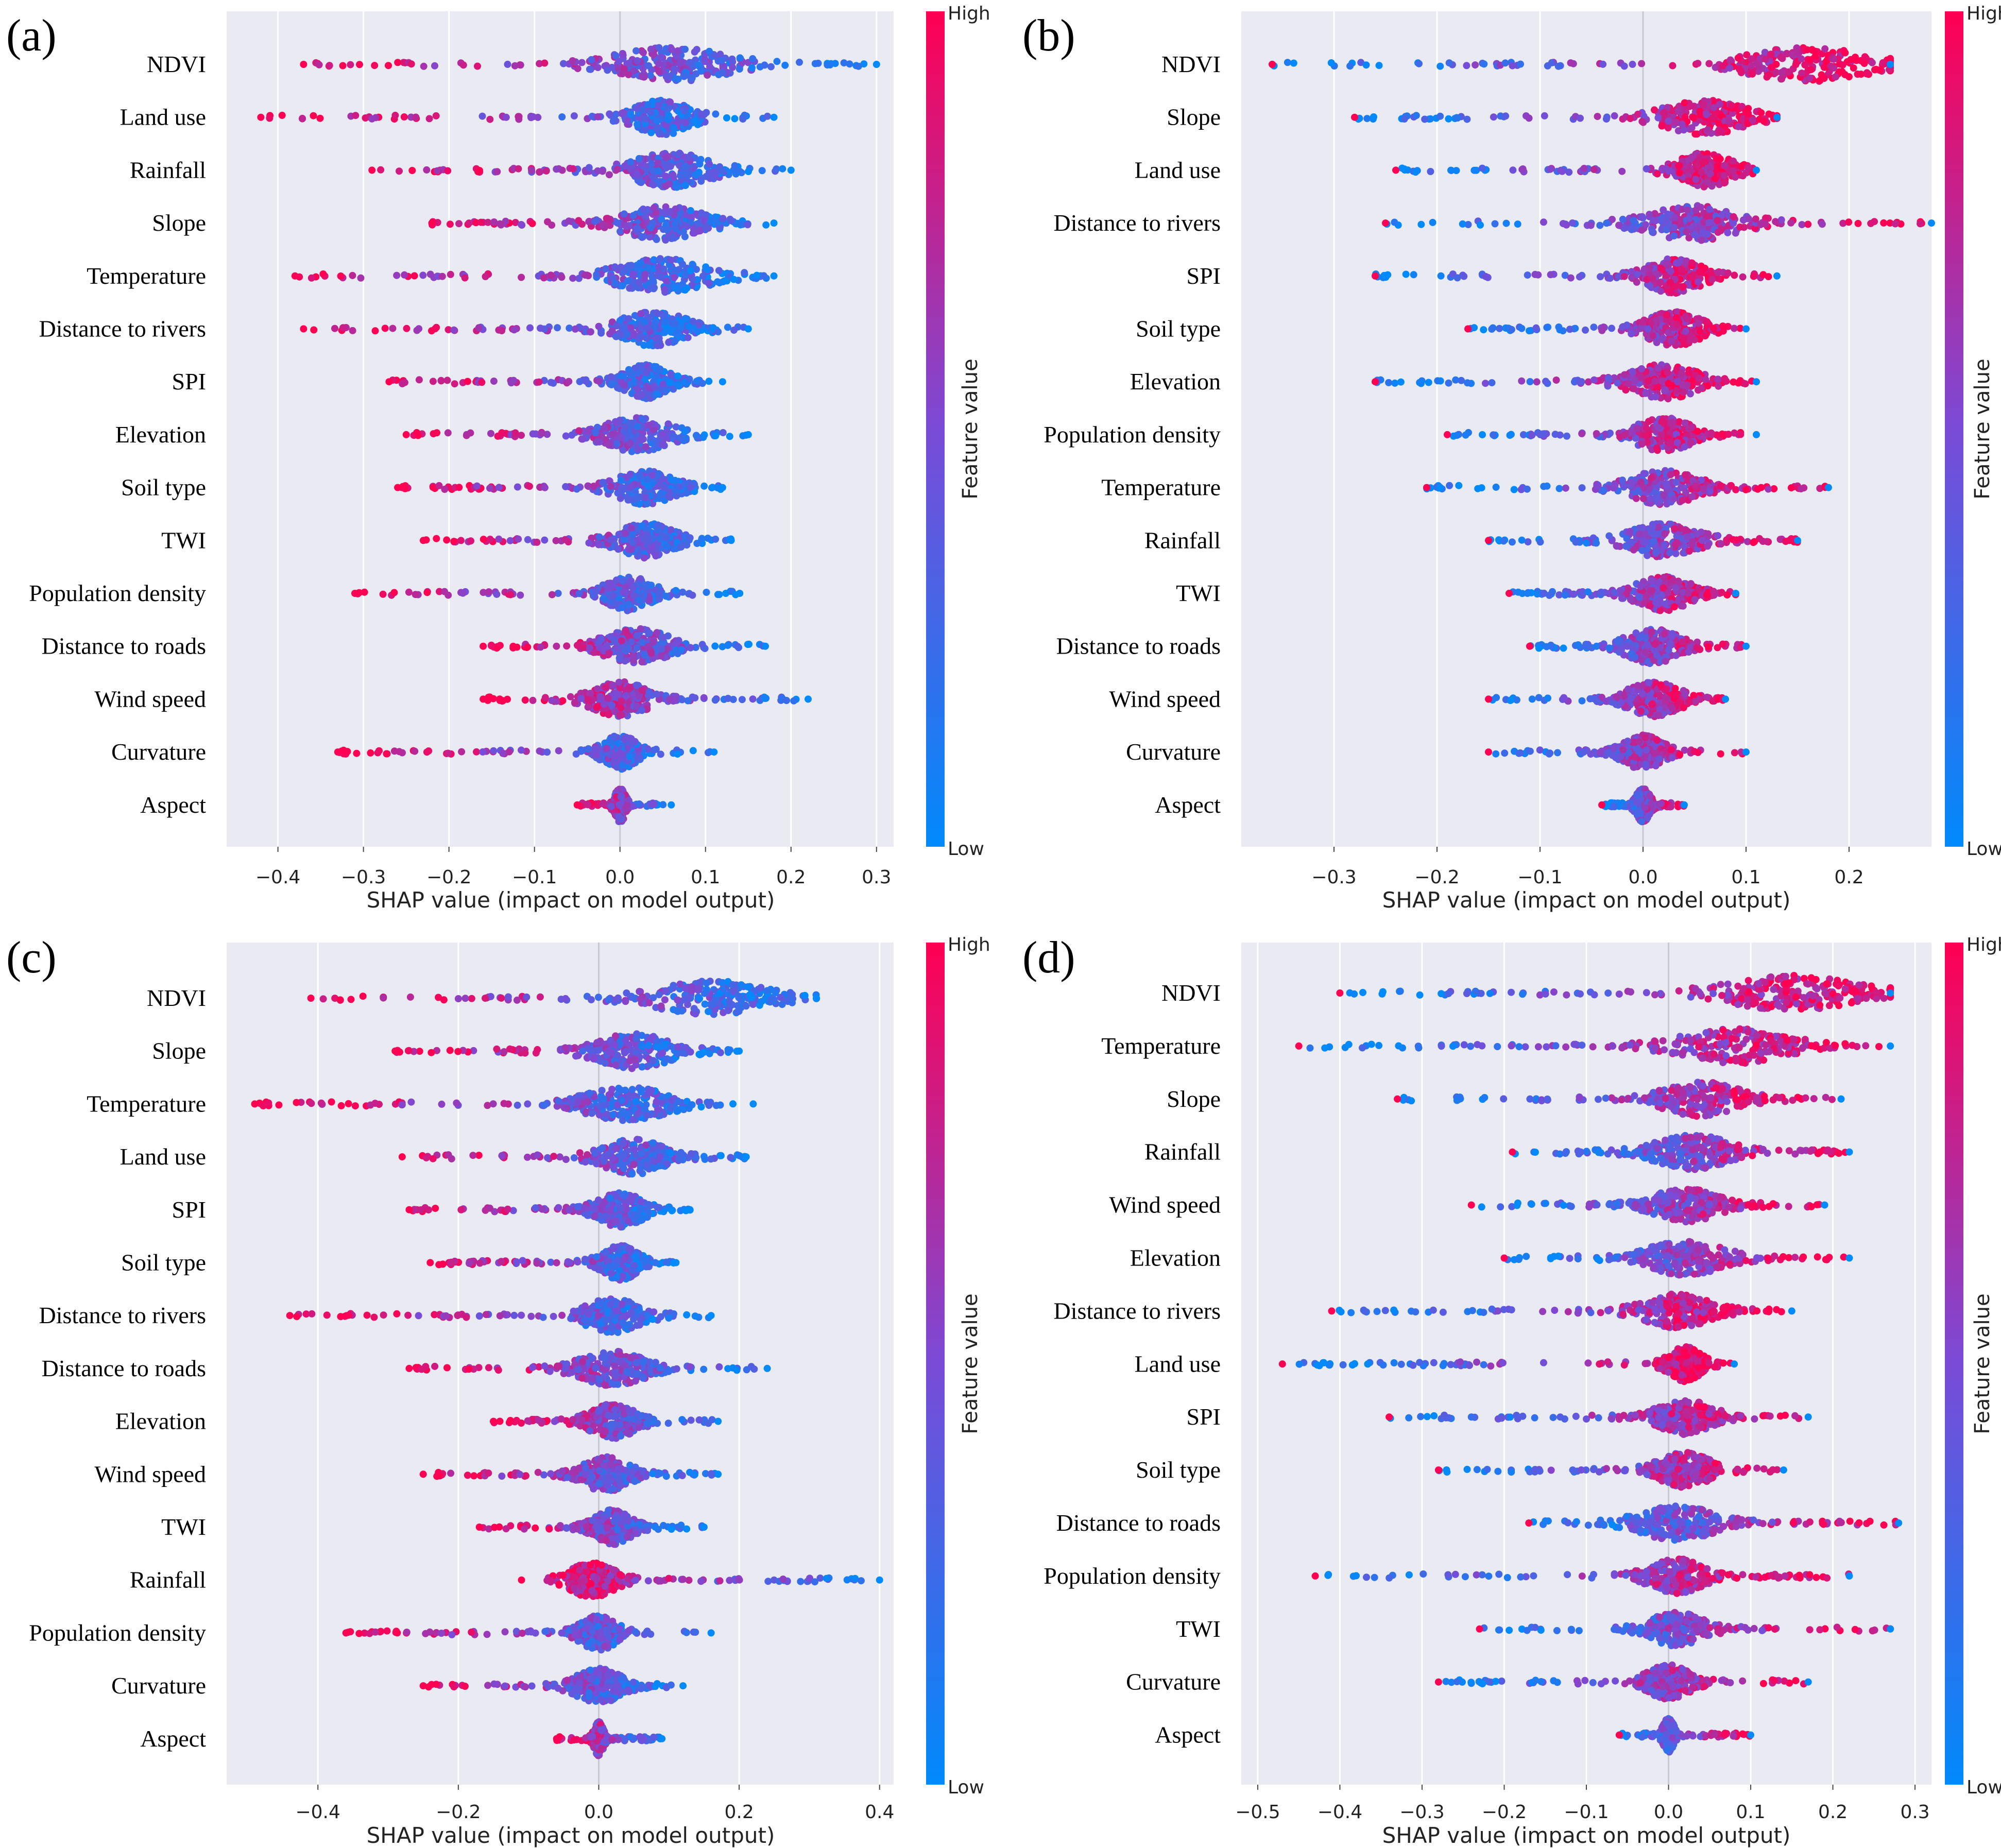  I want to click on x-axis-a: −0.4 −0.3 −0.2 −0.1 0.0 0.1 0.2 0.3, so click(573, 867).